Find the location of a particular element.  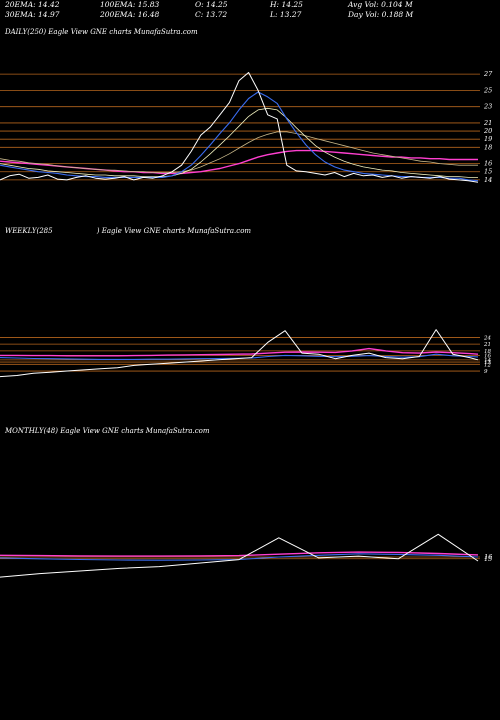

close-stat: C: 13.72 is located at coordinates (211, 14).